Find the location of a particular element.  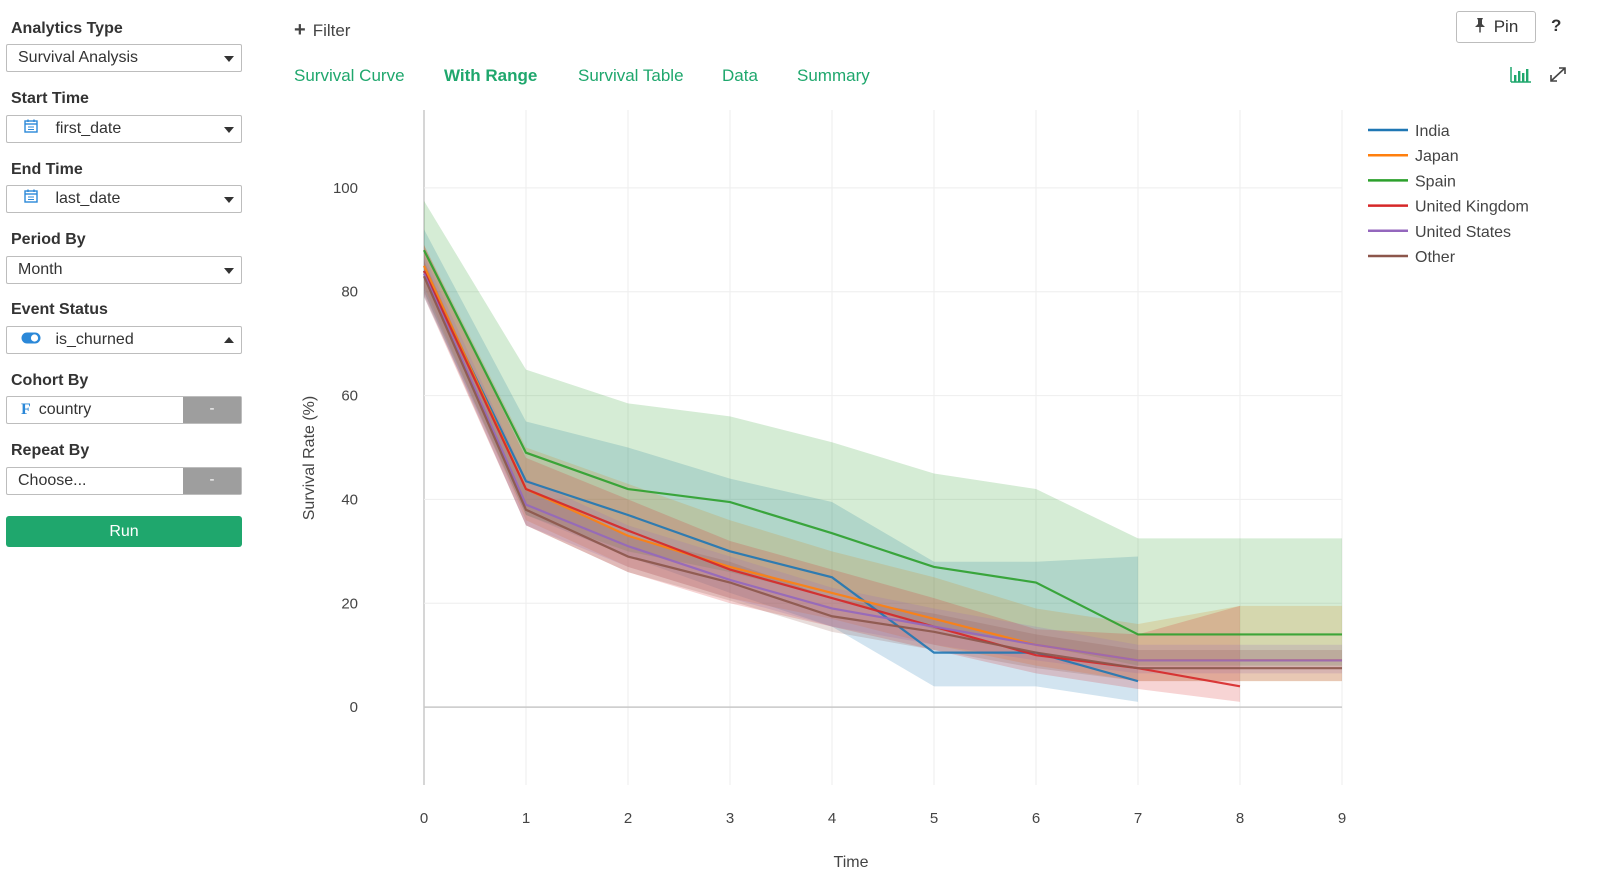

analytics-type-select: Survival Analysis is located at coordinates (124, 58).